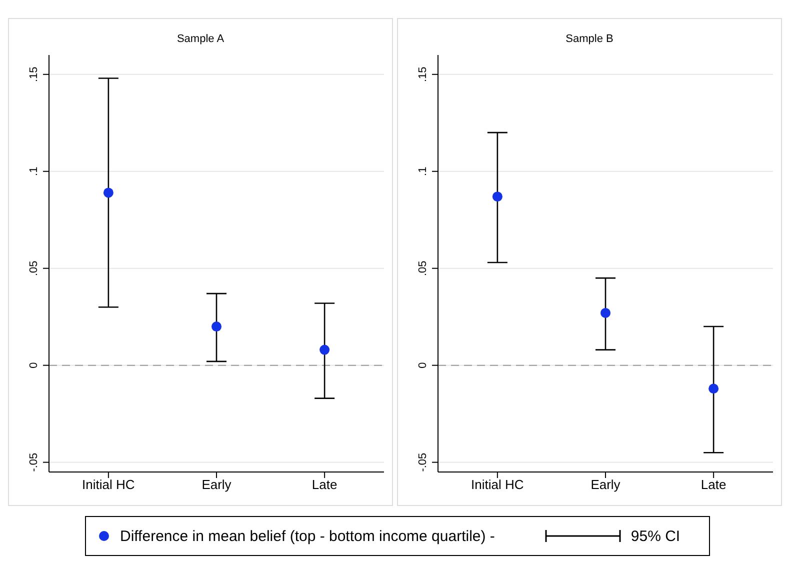 The width and height of the screenshot is (791, 576). I want to click on text: 95% CI, so click(655, 536).